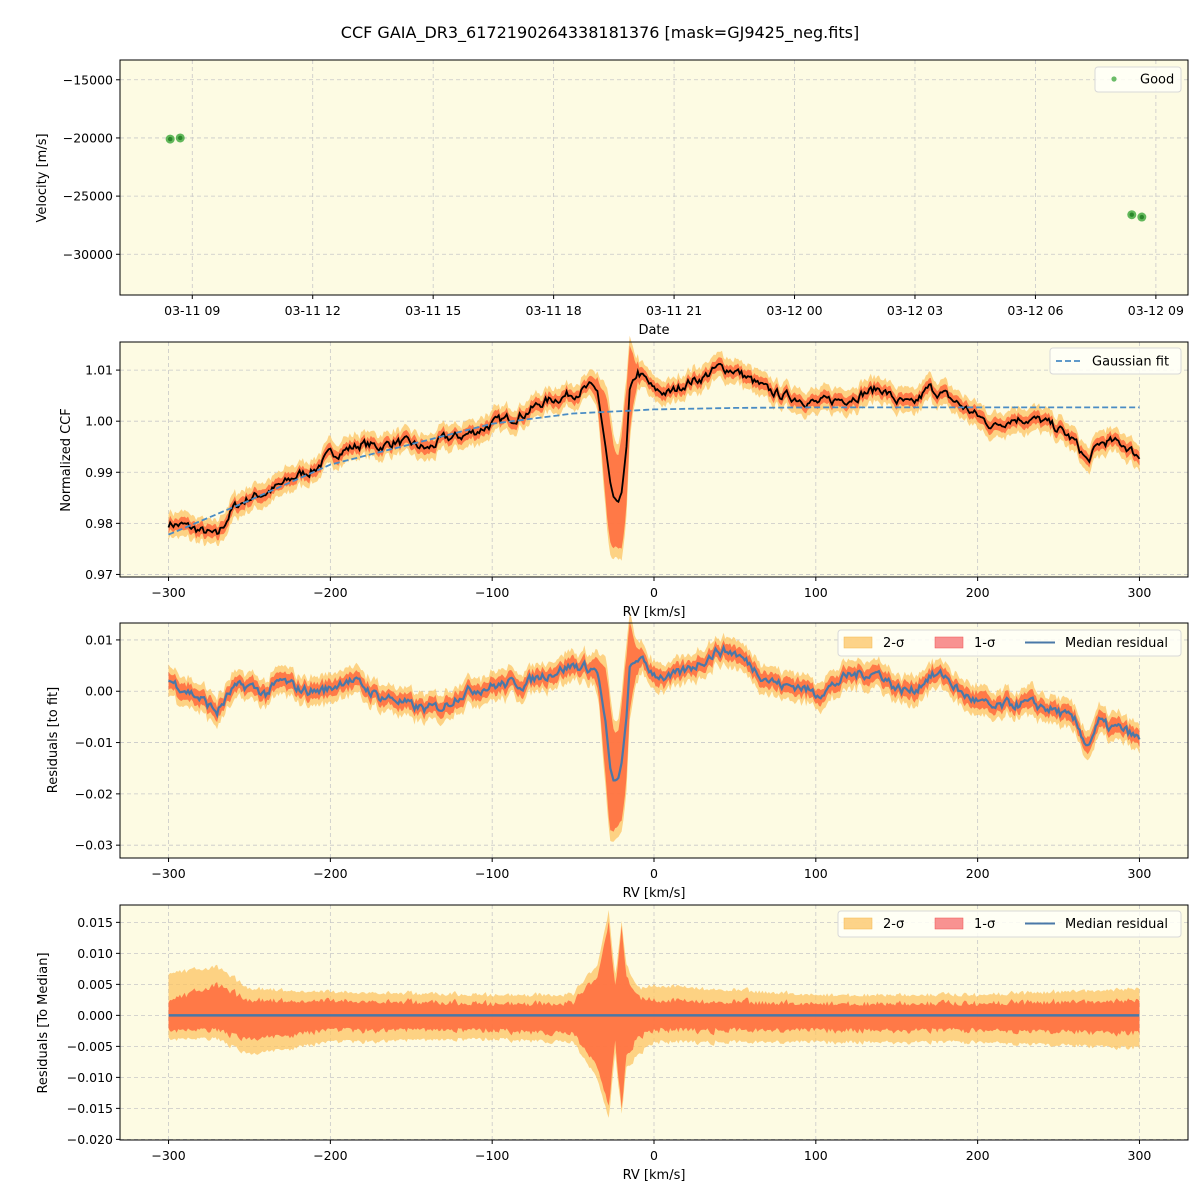 This screenshot has height=1200, width=1200. Describe the element at coordinates (90, 1108) in the screenshot. I see `y-tick-label: −0.015` at that location.